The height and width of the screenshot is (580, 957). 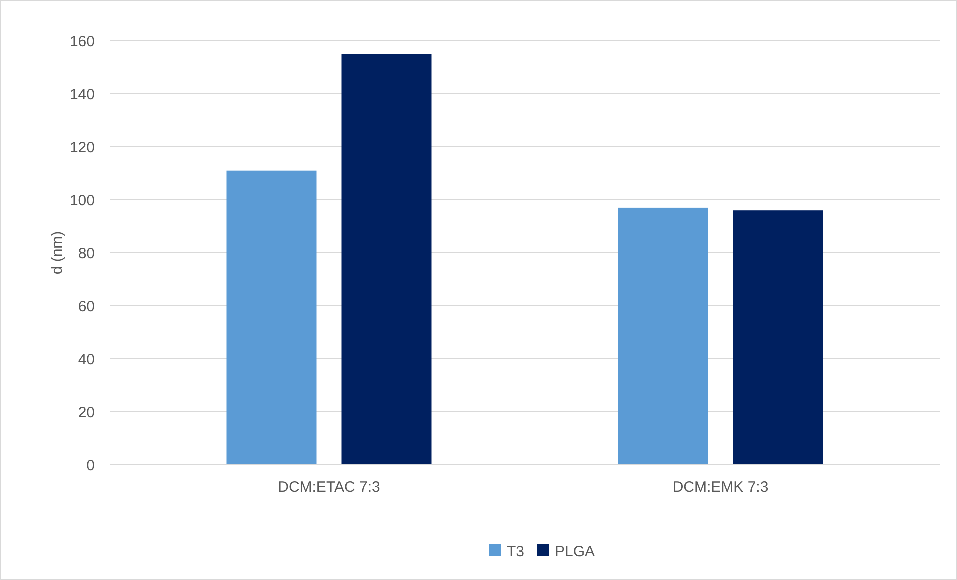 What do you see at coordinates (57, 253) in the screenshot?
I see `y-axis-title: d (nm)` at bounding box center [57, 253].